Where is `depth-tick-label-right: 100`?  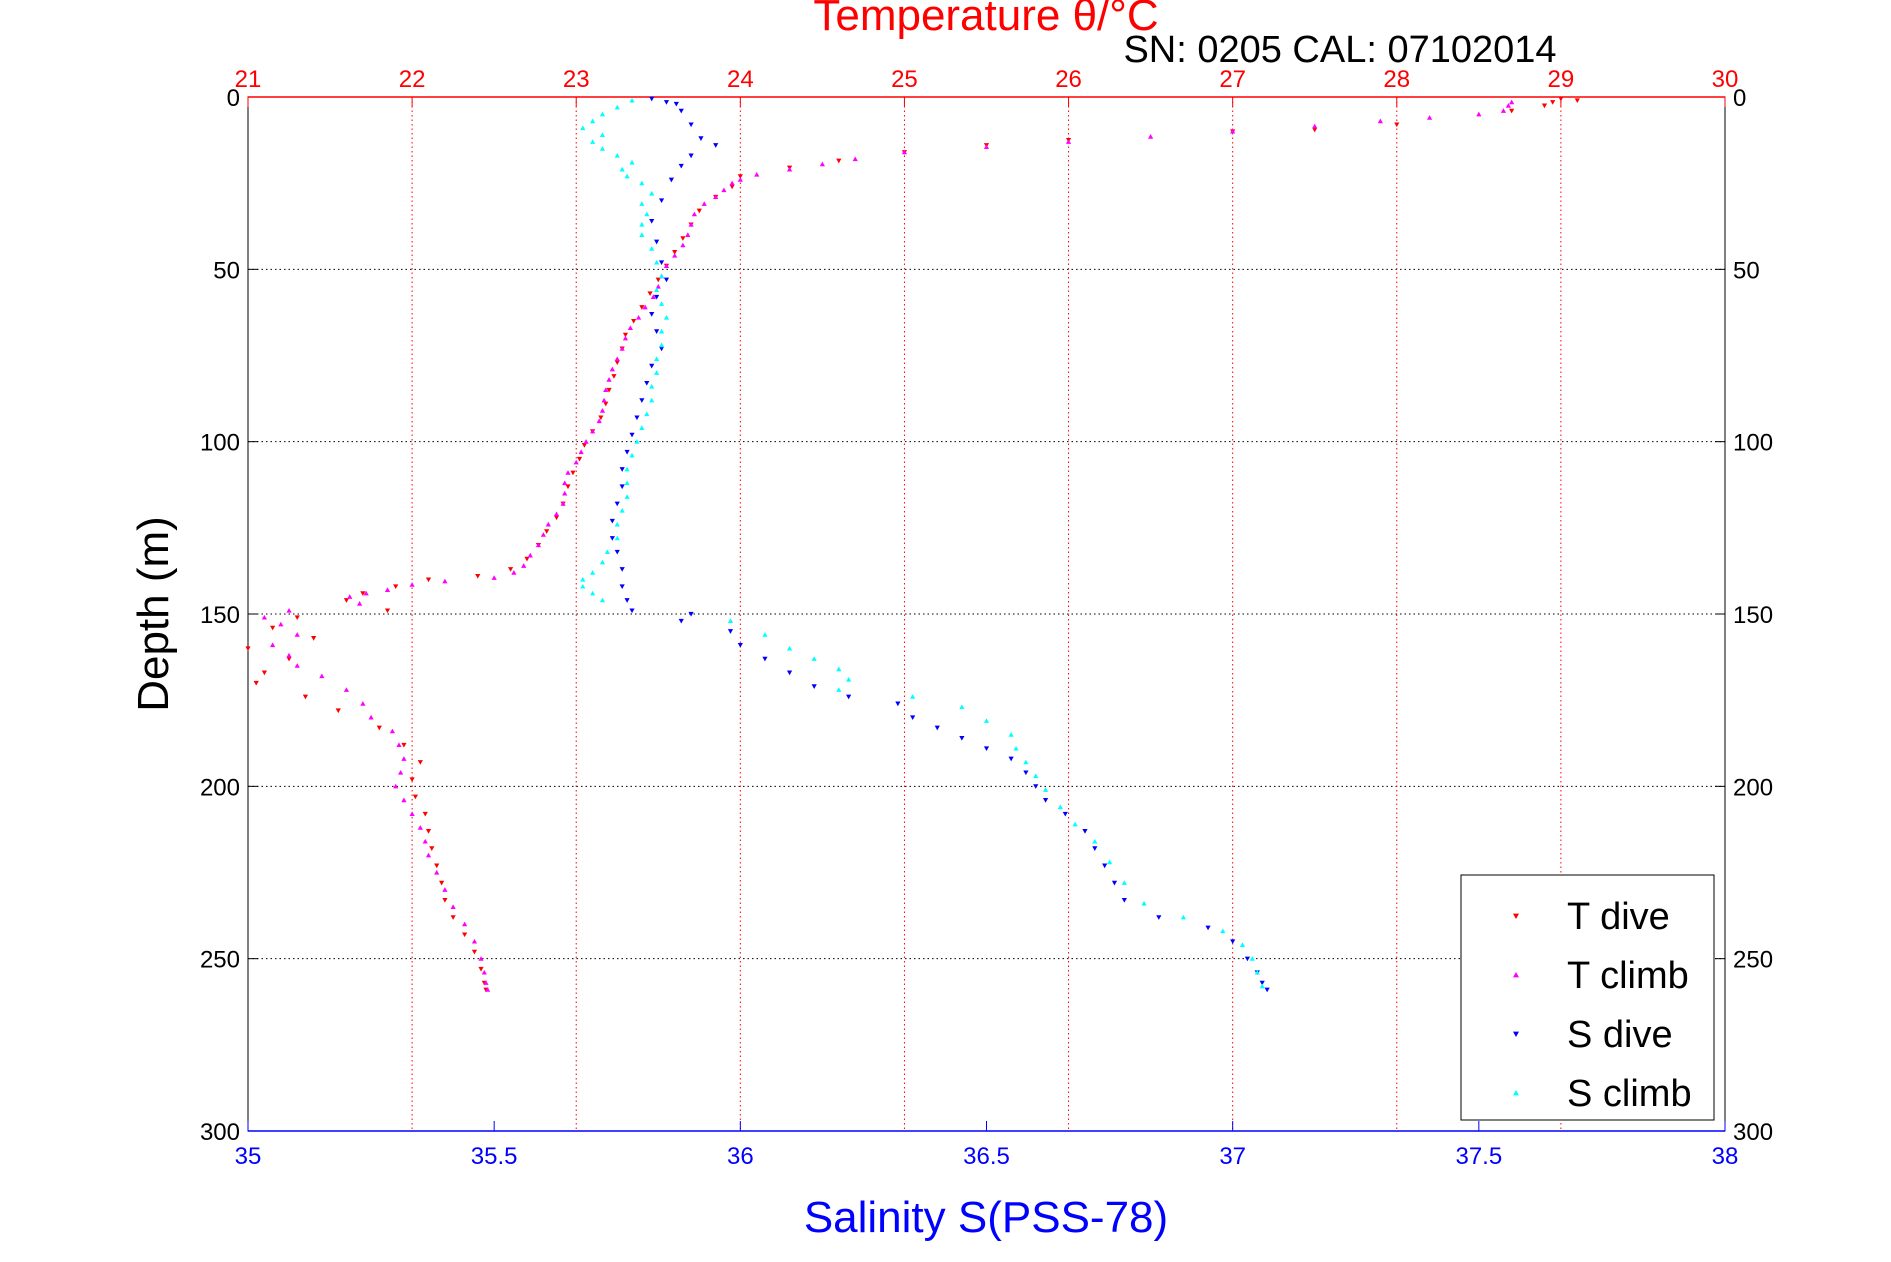
depth-tick-label-right: 100 is located at coordinates (1753, 443).